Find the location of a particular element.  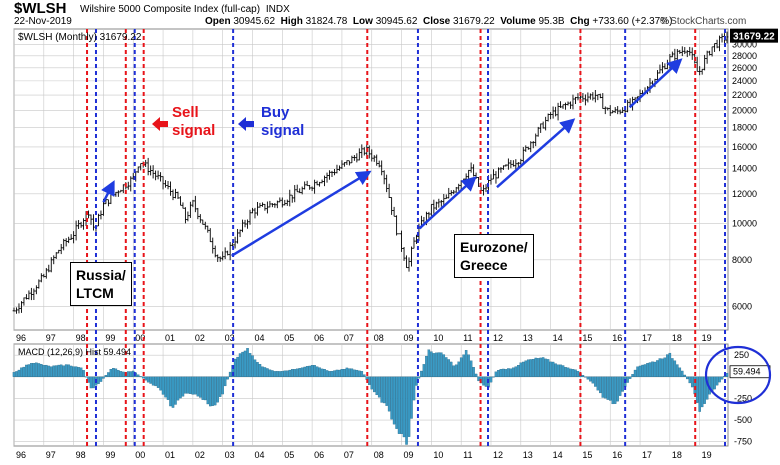

price-y-tick-label: 26000 is located at coordinates (744, 68).